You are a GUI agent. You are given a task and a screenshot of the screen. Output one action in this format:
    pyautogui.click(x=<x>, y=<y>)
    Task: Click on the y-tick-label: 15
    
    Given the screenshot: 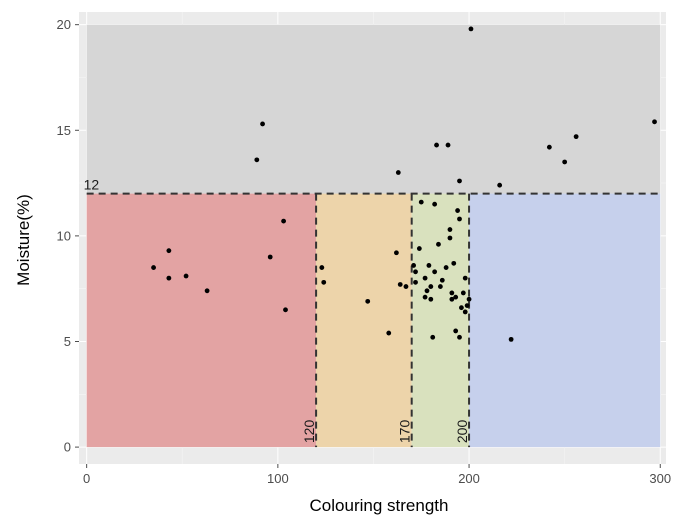 What is the action you would take?
    pyautogui.click(x=64, y=130)
    